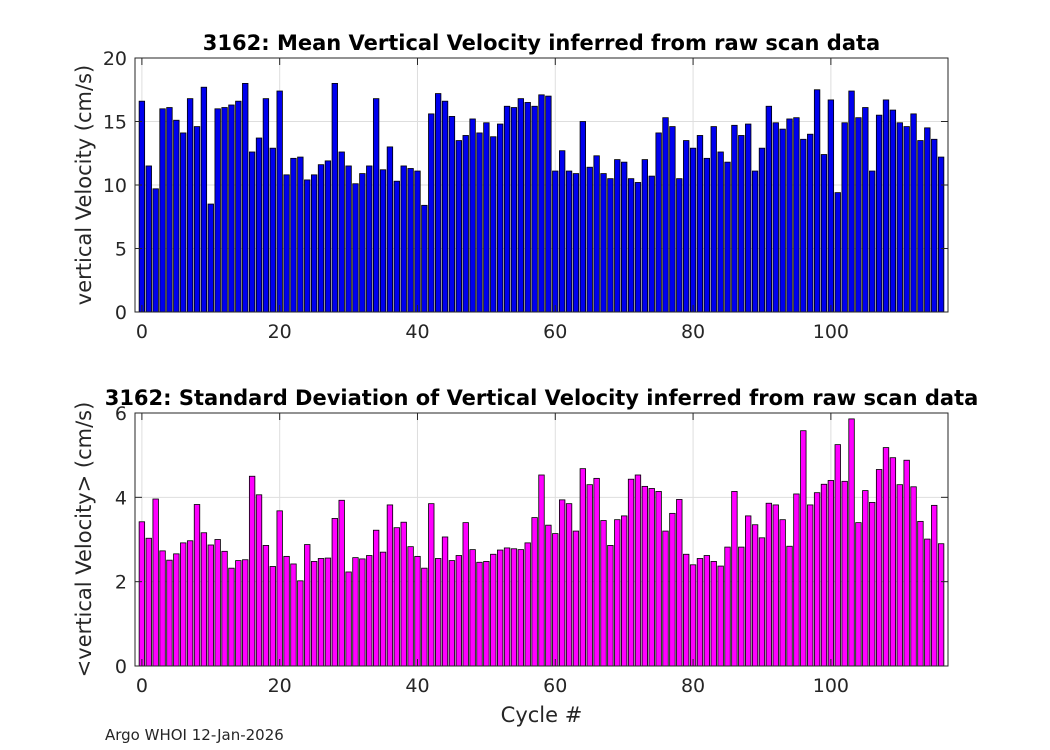 The height and width of the screenshot is (750, 1050). Describe the element at coordinates (115, 123) in the screenshot. I see `top-y-tick-label: 15` at that location.